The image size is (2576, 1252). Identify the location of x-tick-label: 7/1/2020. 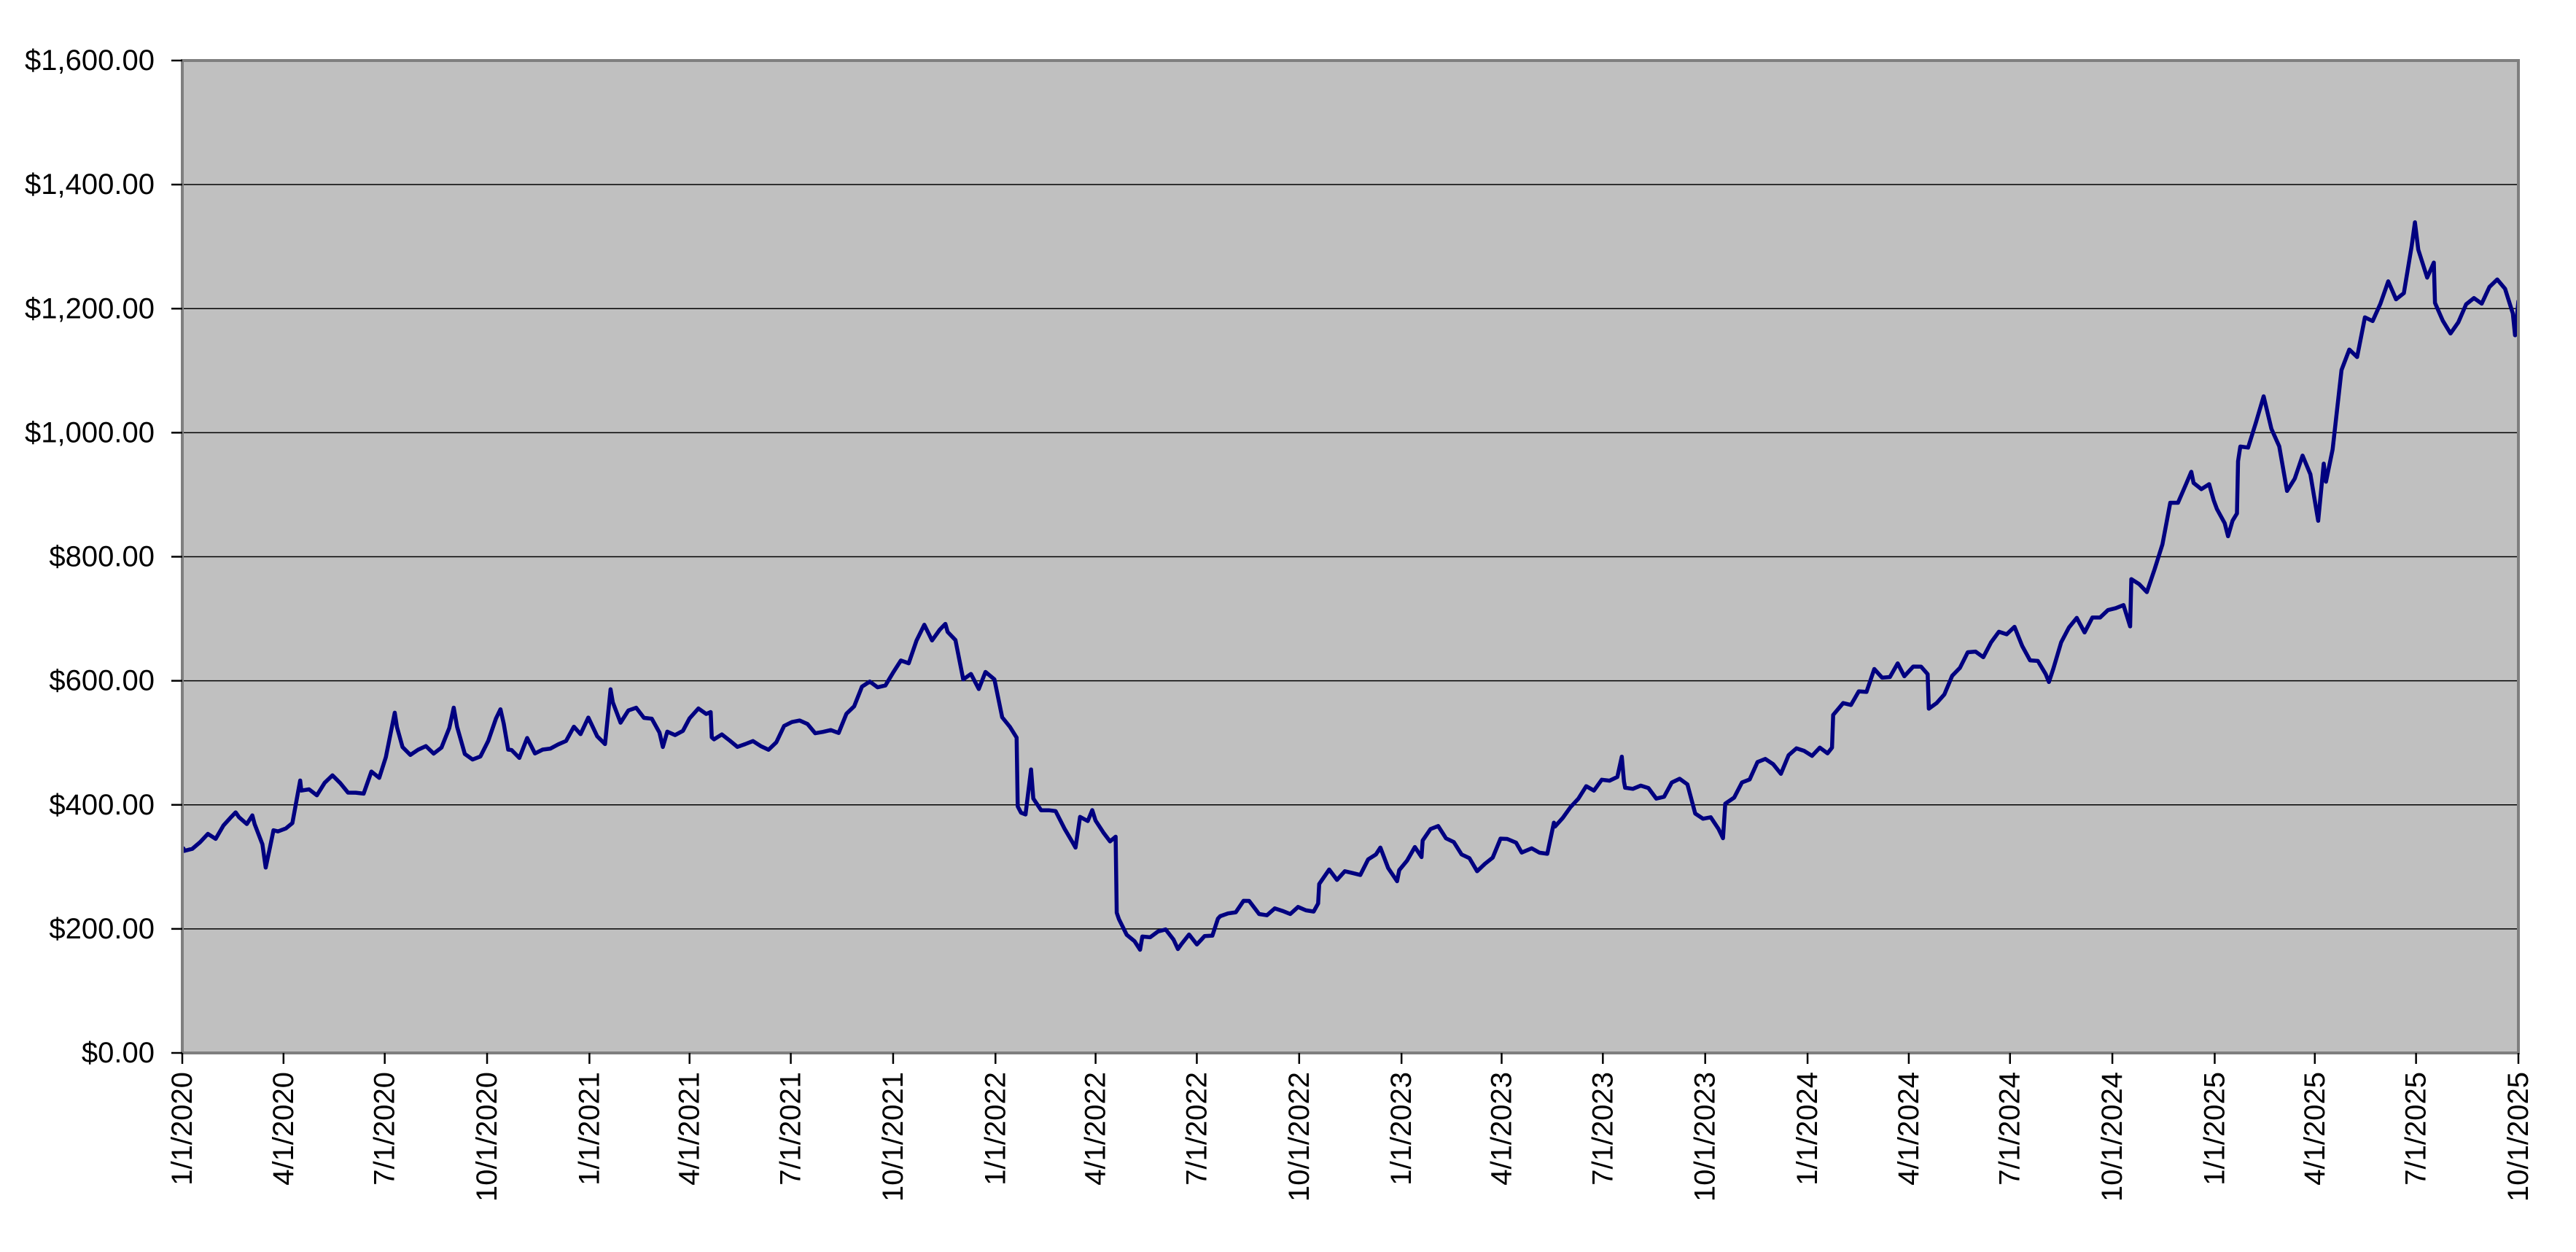
(385, 1129).